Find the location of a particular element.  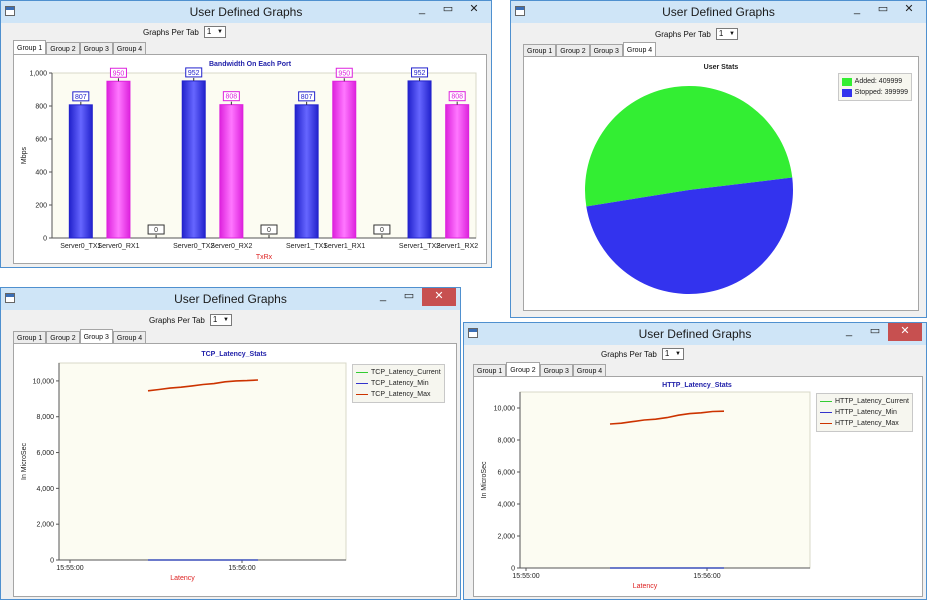

legend-item: HTTP_Latency_Max is located at coordinates (864, 423).